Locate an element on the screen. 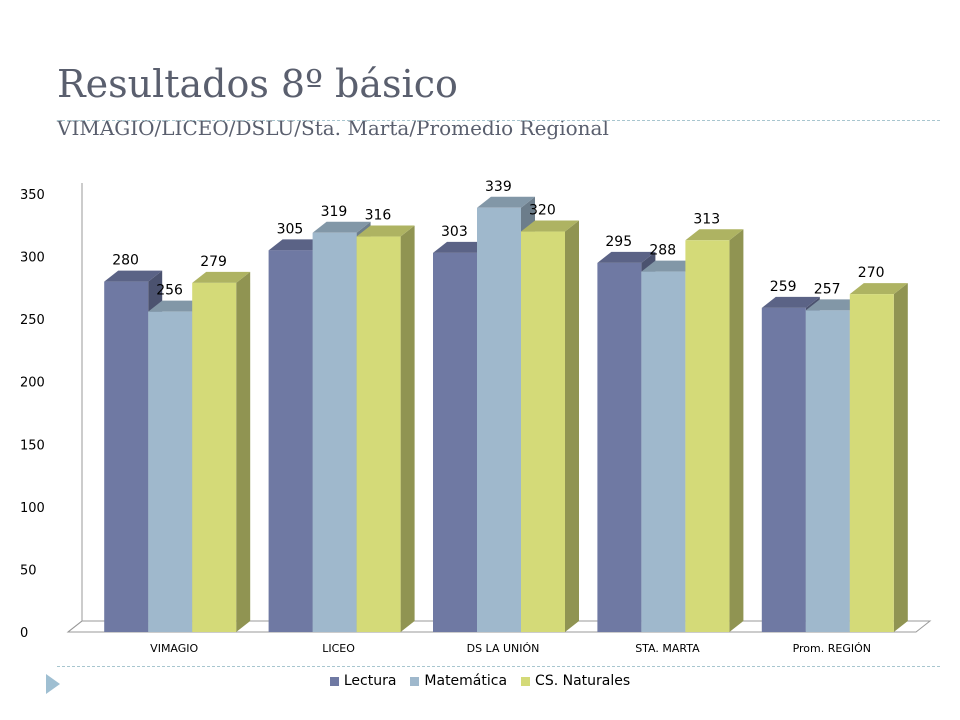 The width and height of the screenshot is (960, 720). data-label: 270 is located at coordinates (871, 273).